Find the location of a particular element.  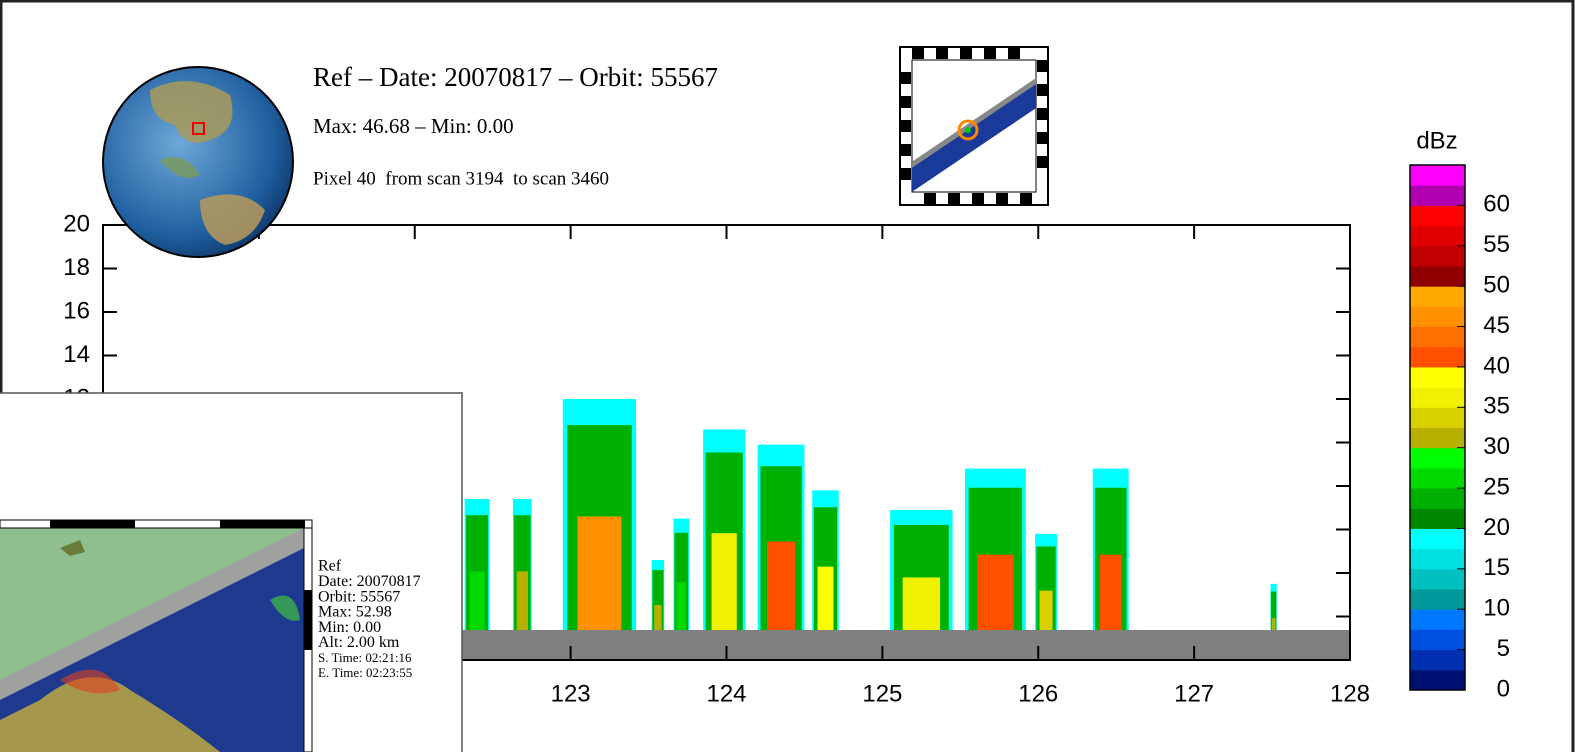

colorbar: 0 5 10 15 20 25 30 35 40 45 50 55 60 is located at coordinates (1459, 433).